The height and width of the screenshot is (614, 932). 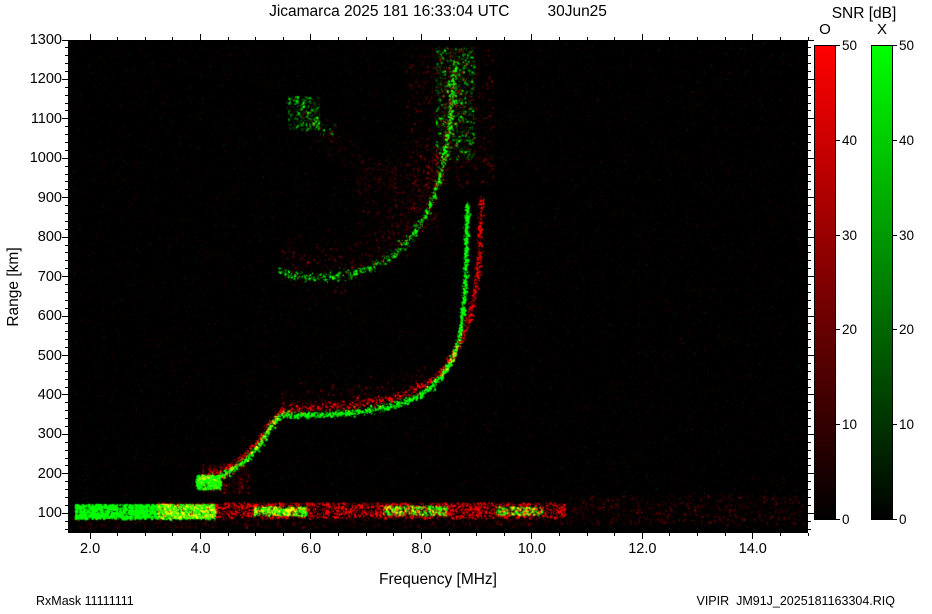 What do you see at coordinates (577, 11) in the screenshot?
I see `plot-date: 30Jun25` at bounding box center [577, 11].